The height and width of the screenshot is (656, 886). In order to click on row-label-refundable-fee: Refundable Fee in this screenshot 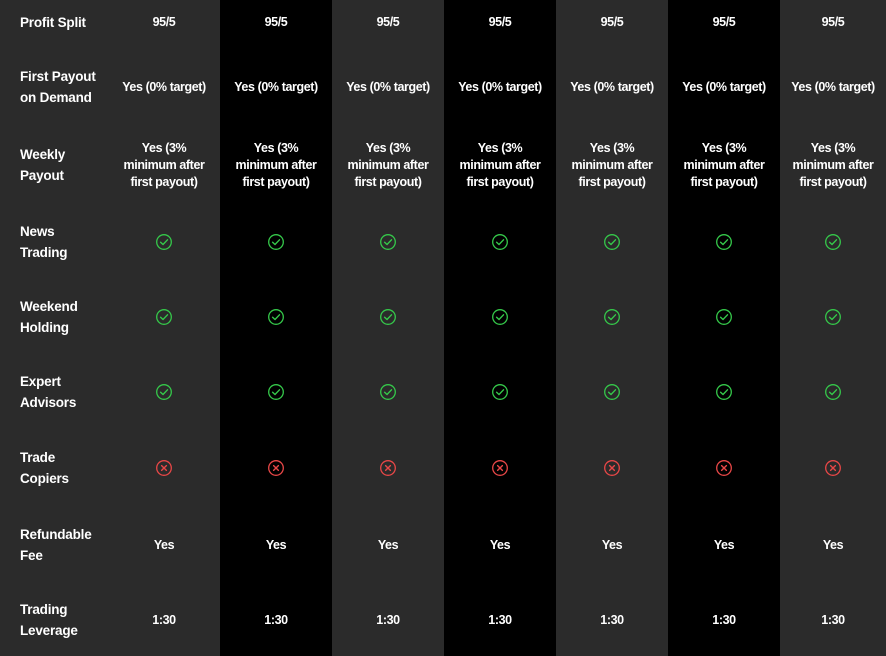, I will do `click(56, 545)`.